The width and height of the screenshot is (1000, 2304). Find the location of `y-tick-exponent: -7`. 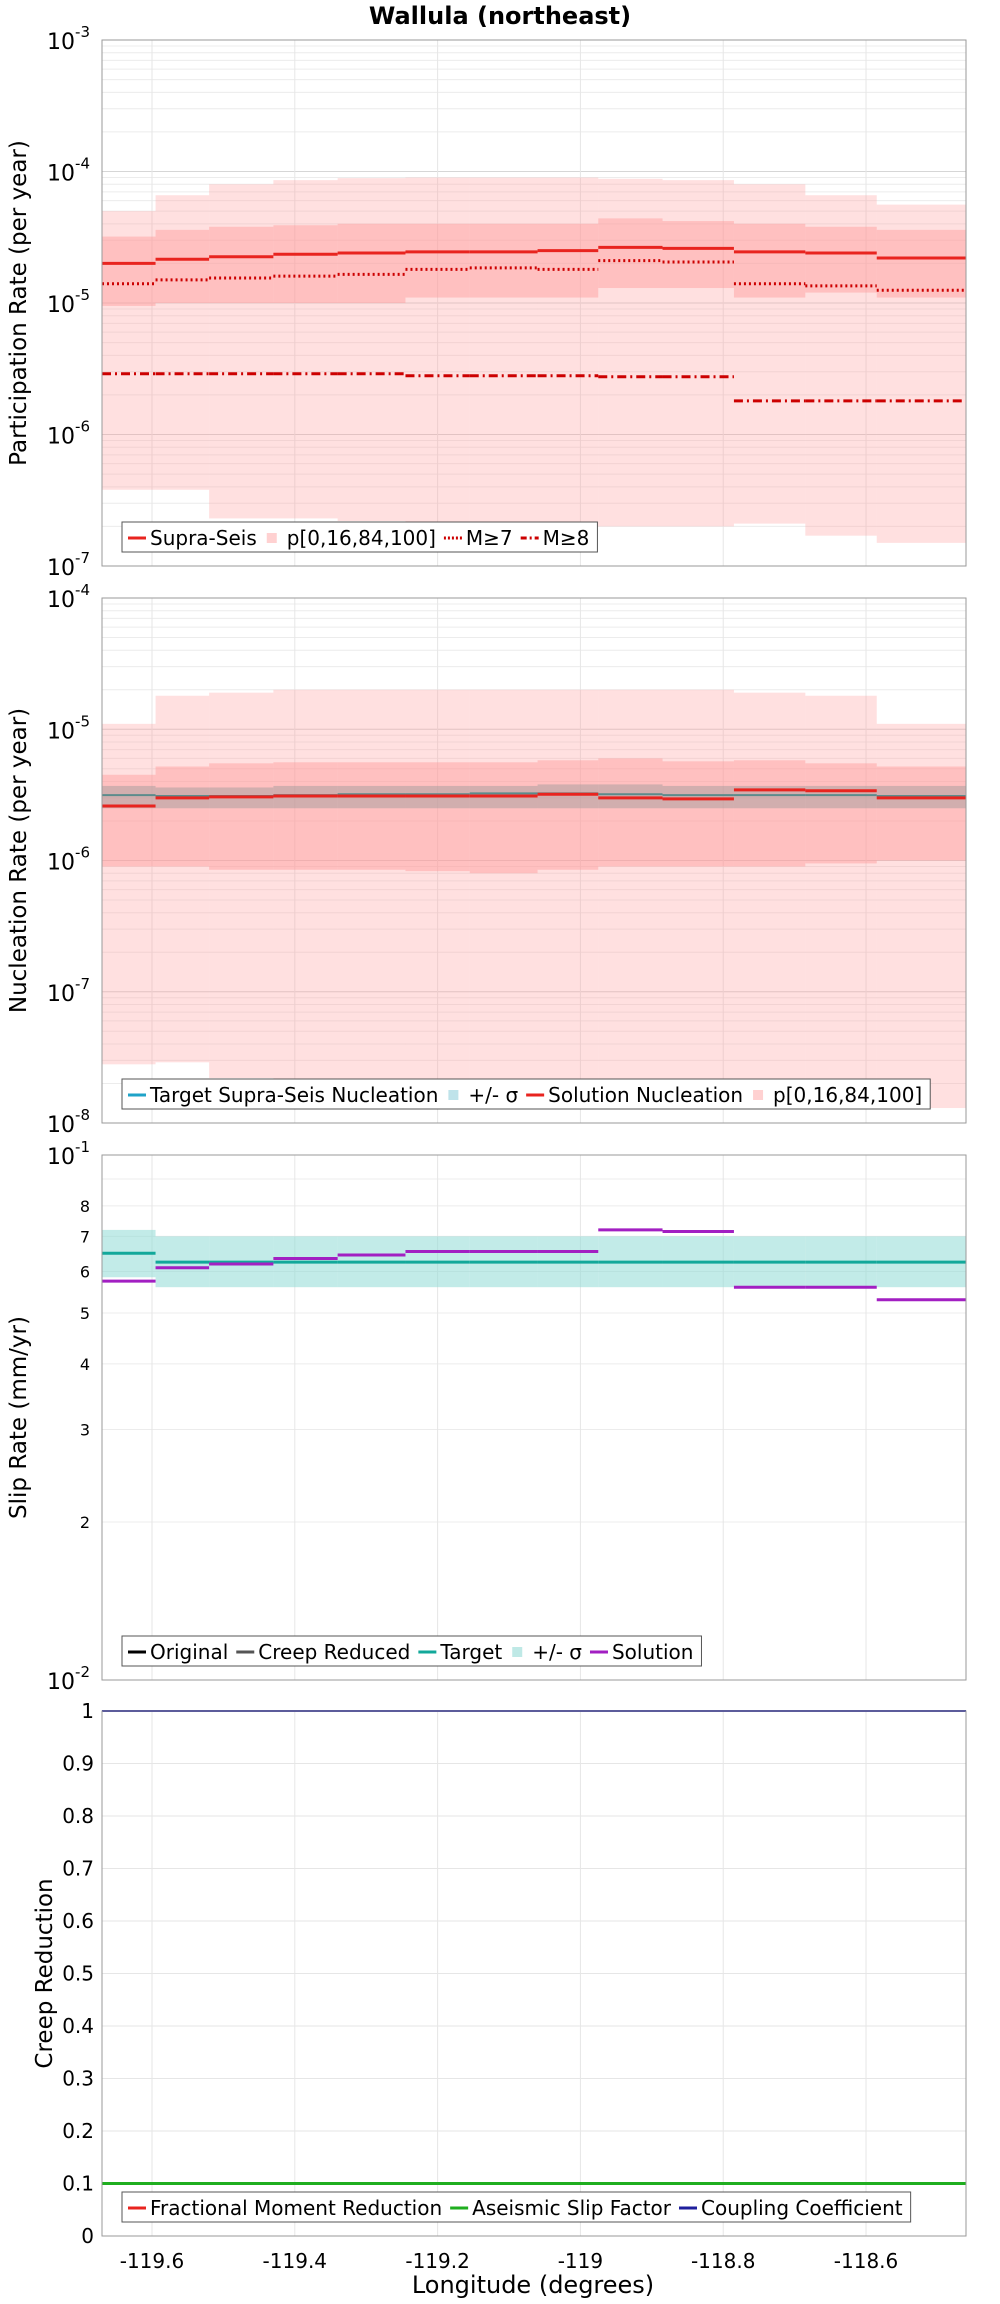

y-tick-exponent: -7 is located at coordinates (82, 558).